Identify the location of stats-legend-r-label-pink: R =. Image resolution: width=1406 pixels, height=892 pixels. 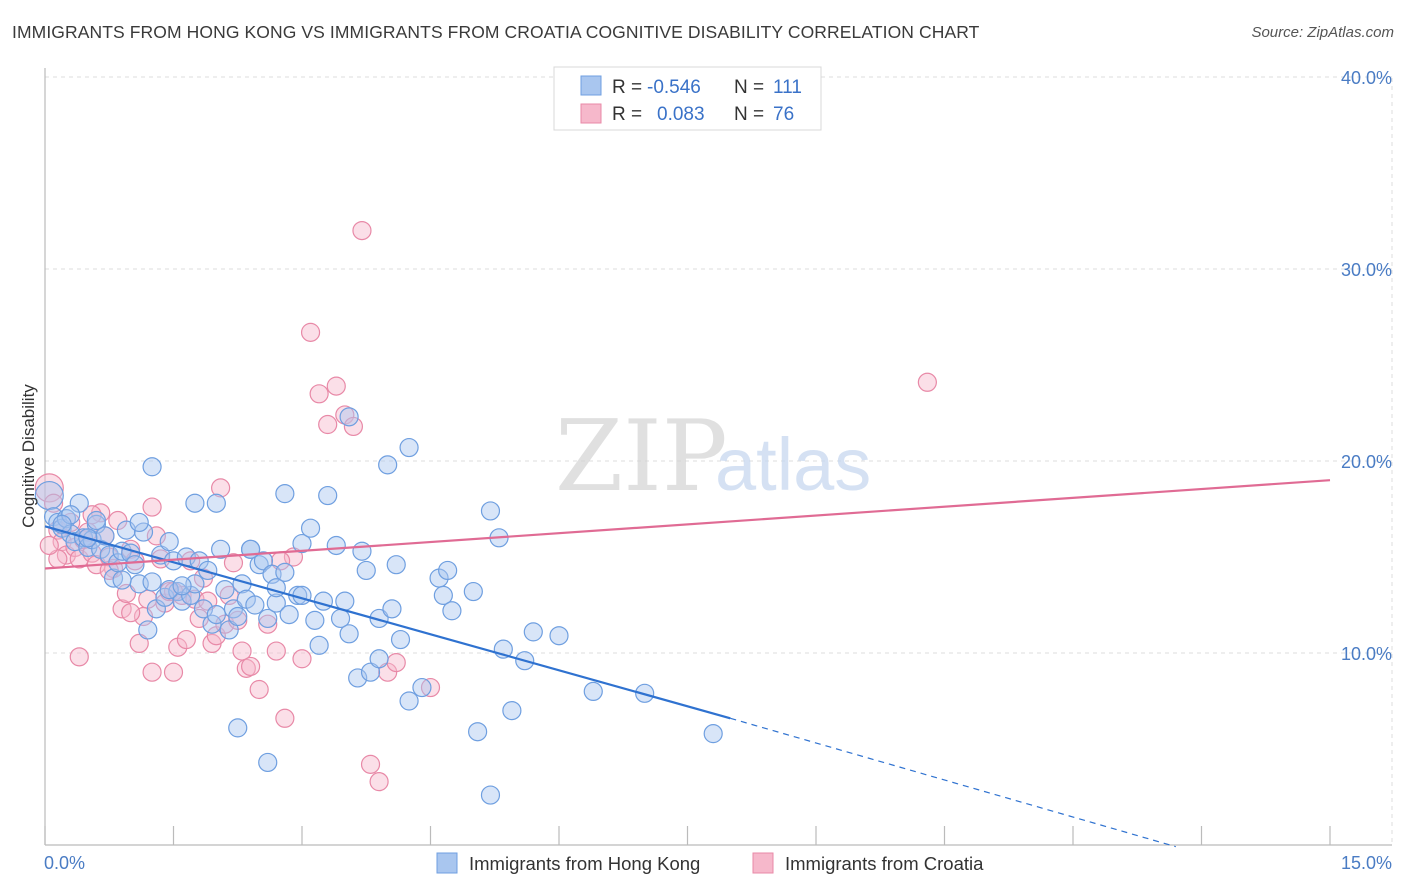
(627, 114).